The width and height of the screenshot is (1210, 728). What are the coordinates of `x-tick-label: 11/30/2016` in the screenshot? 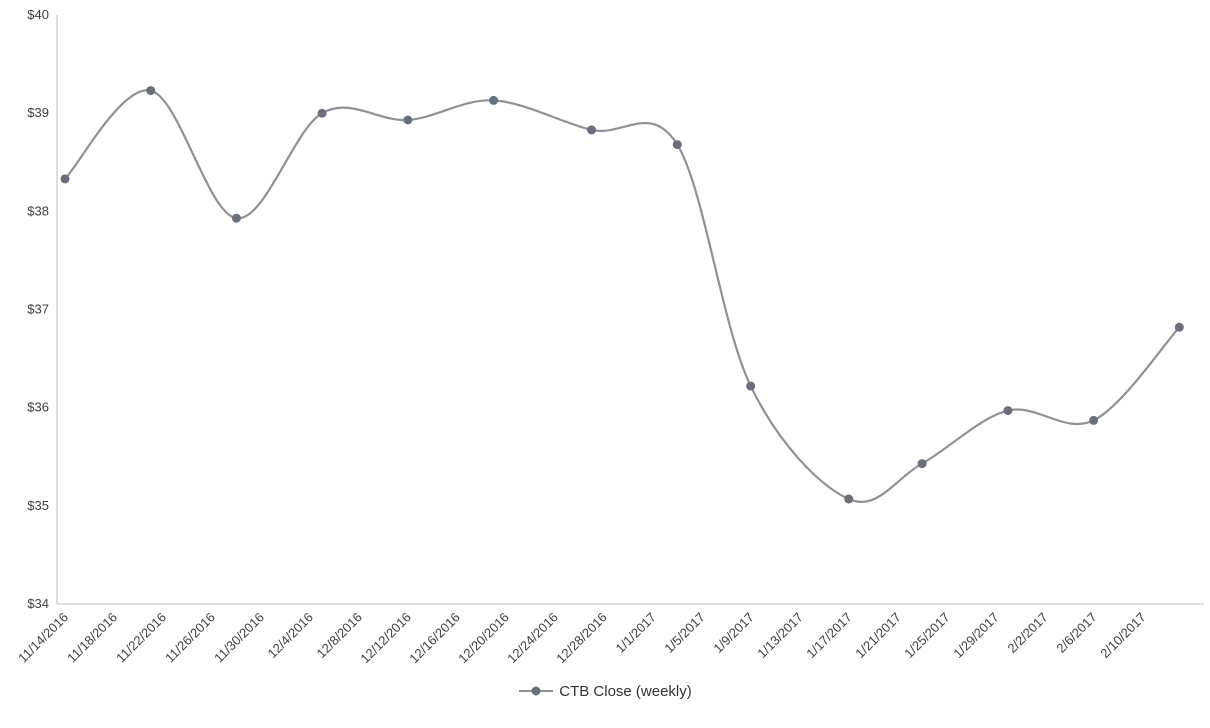 It's located at (239, 638).